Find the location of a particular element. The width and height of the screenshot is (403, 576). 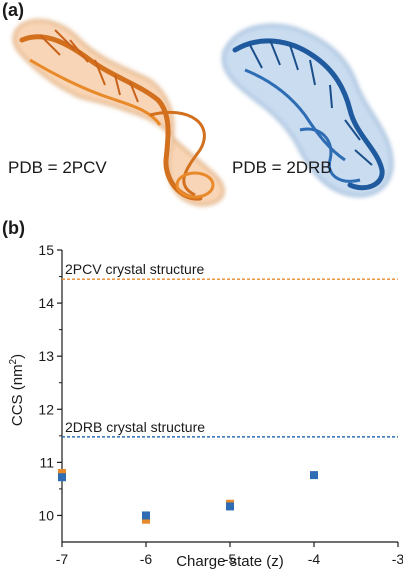

y-tick-label: 13 is located at coordinates (46, 356).